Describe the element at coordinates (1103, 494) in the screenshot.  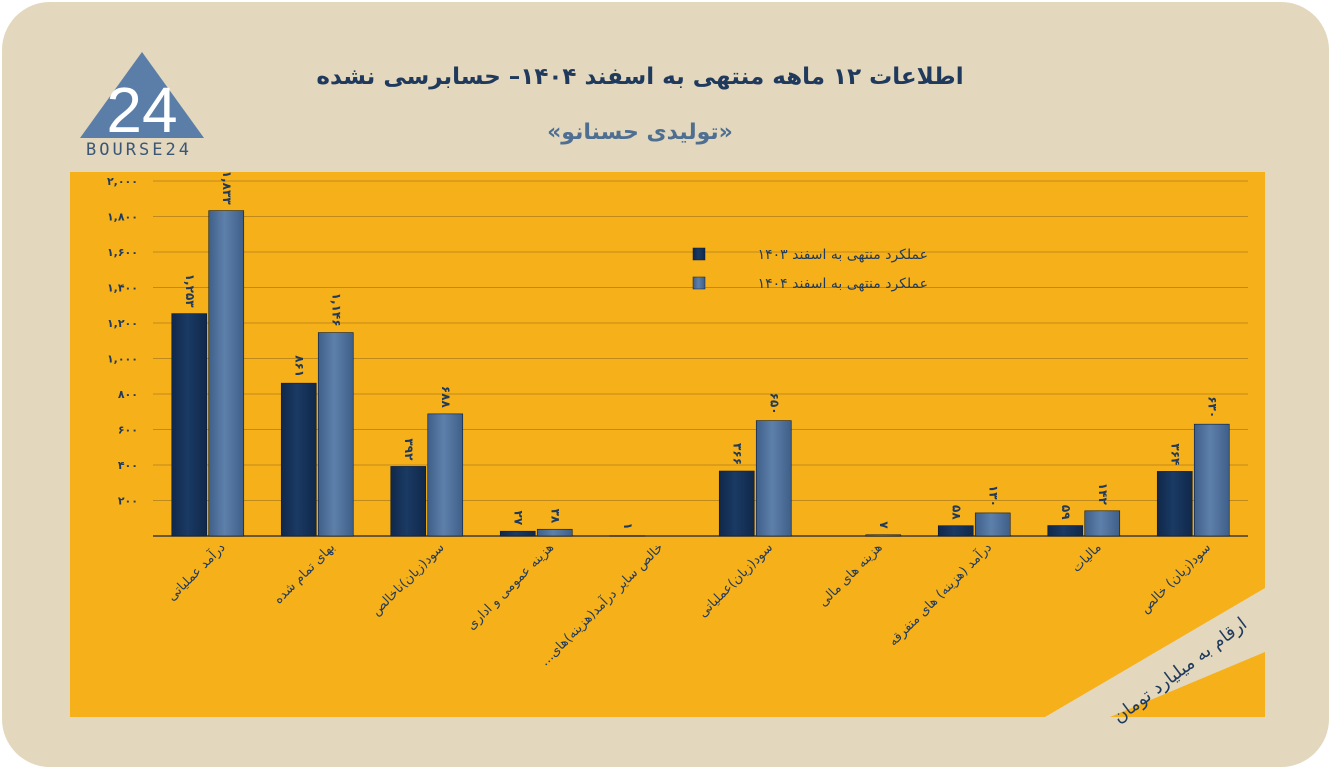
I see `data-label: ۱۴۲` at that location.